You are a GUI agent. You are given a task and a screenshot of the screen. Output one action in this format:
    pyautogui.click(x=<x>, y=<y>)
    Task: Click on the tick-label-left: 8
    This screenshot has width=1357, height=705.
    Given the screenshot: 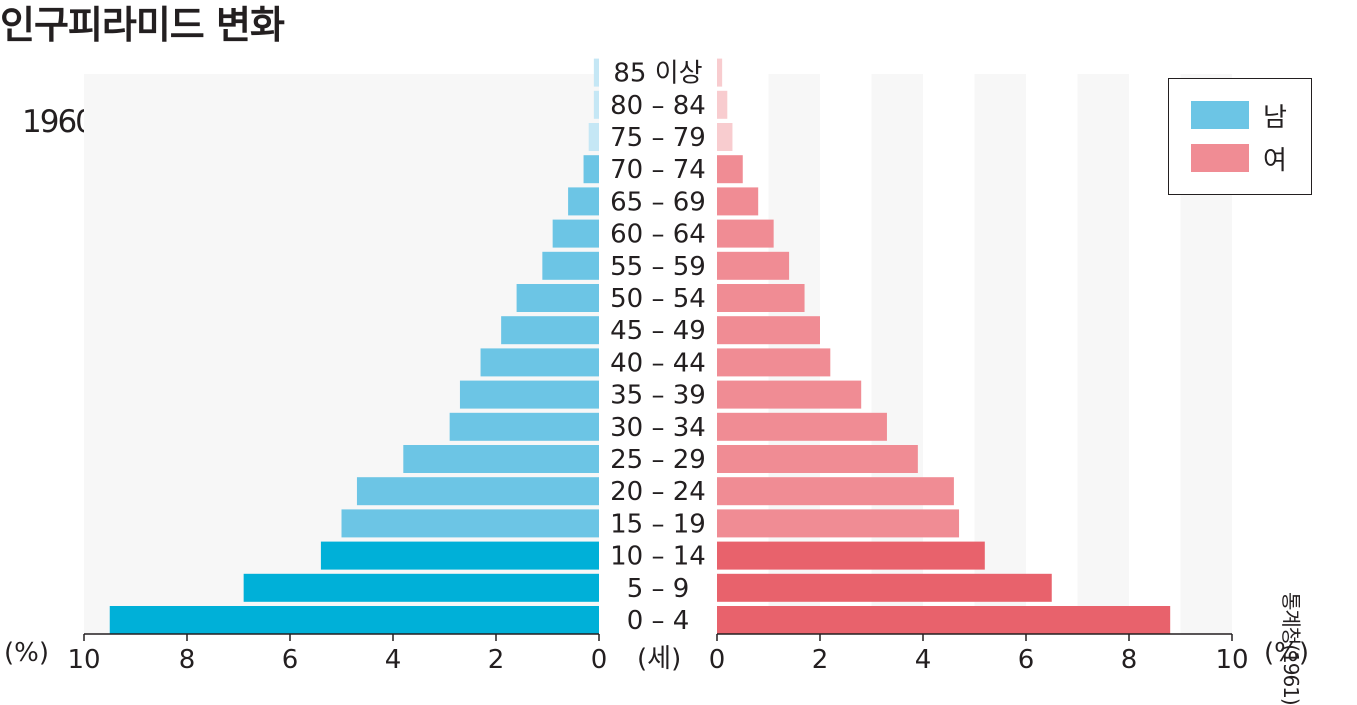 What is the action you would take?
    pyautogui.click(x=187, y=659)
    